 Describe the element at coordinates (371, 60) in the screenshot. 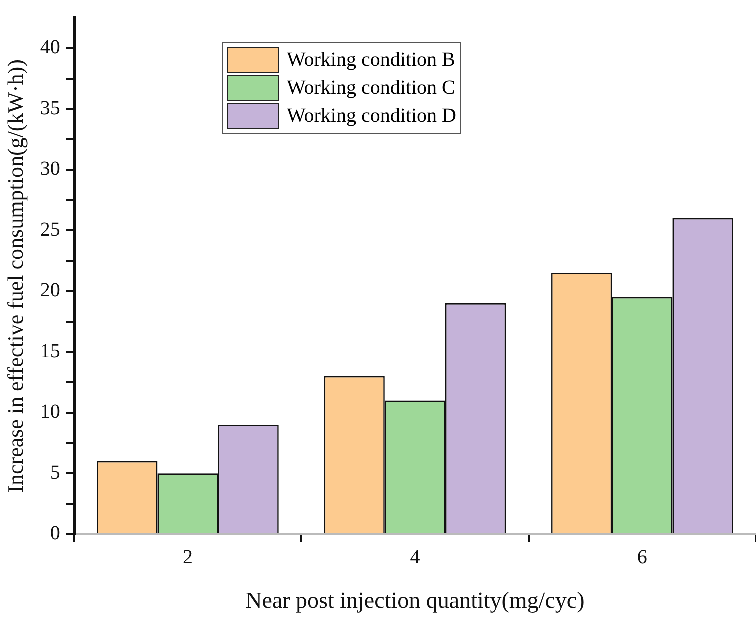

I see `legend-label: Working condition B` at that location.